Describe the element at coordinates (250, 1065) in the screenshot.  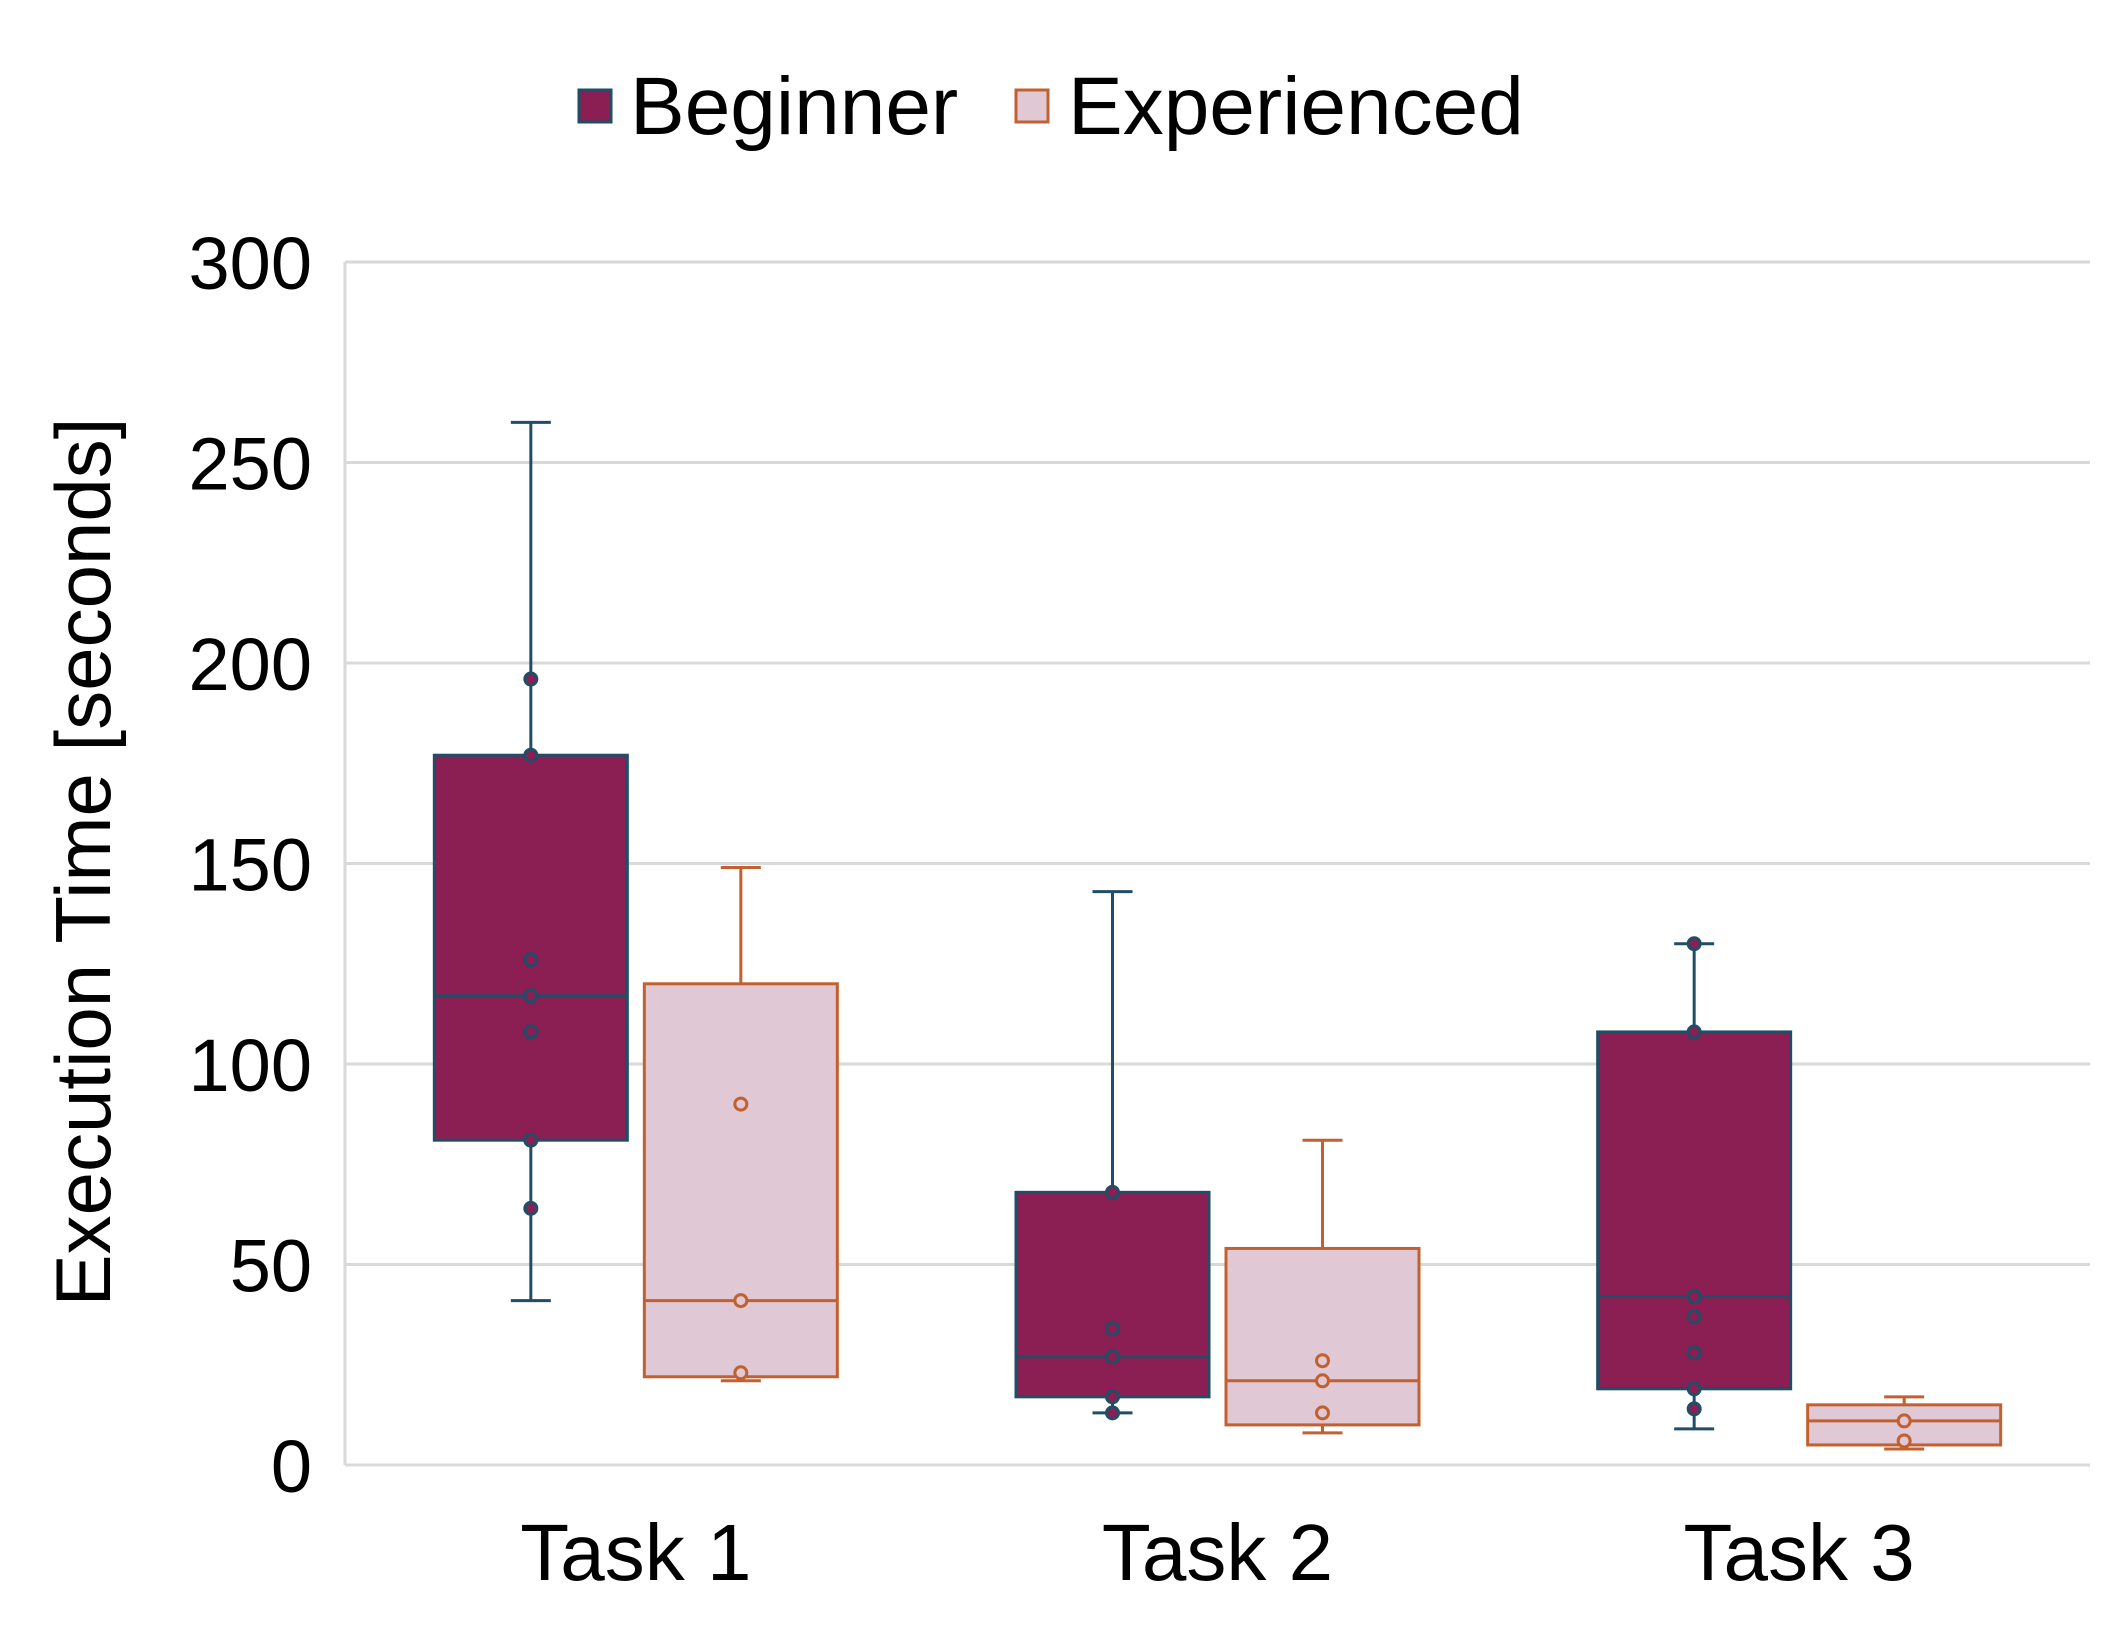
I see `y-tick-label: 100` at that location.